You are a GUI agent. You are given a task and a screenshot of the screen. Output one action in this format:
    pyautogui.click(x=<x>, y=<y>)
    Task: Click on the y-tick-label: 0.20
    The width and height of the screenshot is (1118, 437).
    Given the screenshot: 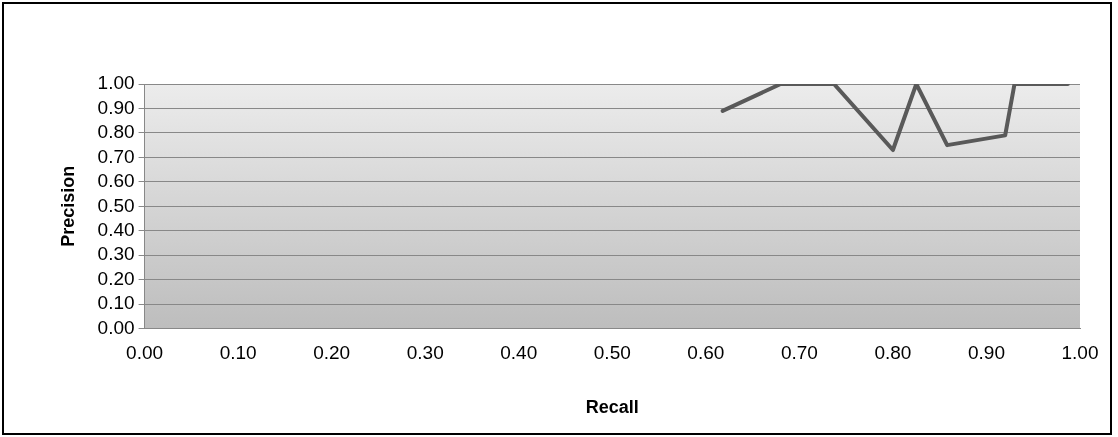 What is the action you would take?
    pyautogui.click(x=116, y=278)
    